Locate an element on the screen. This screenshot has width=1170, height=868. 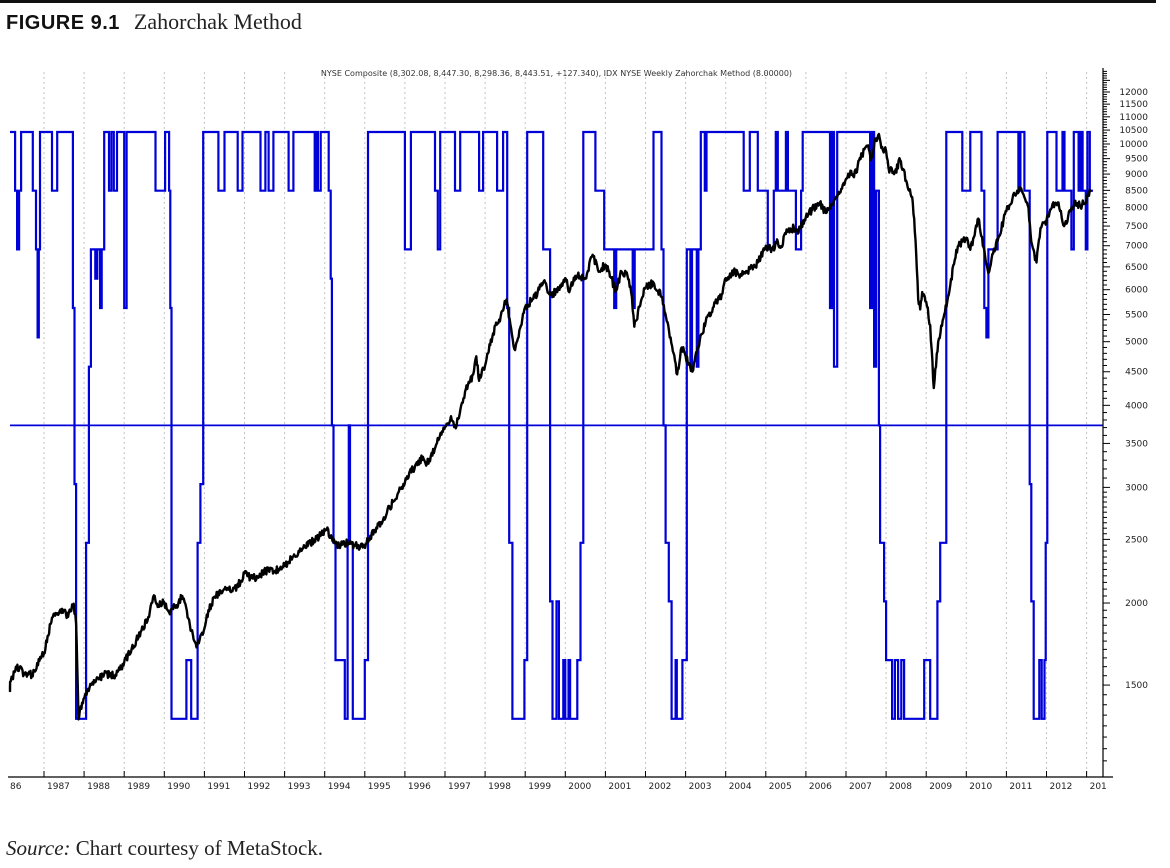
figure-label: FIGURE 9.1 is located at coordinates (63, 23).